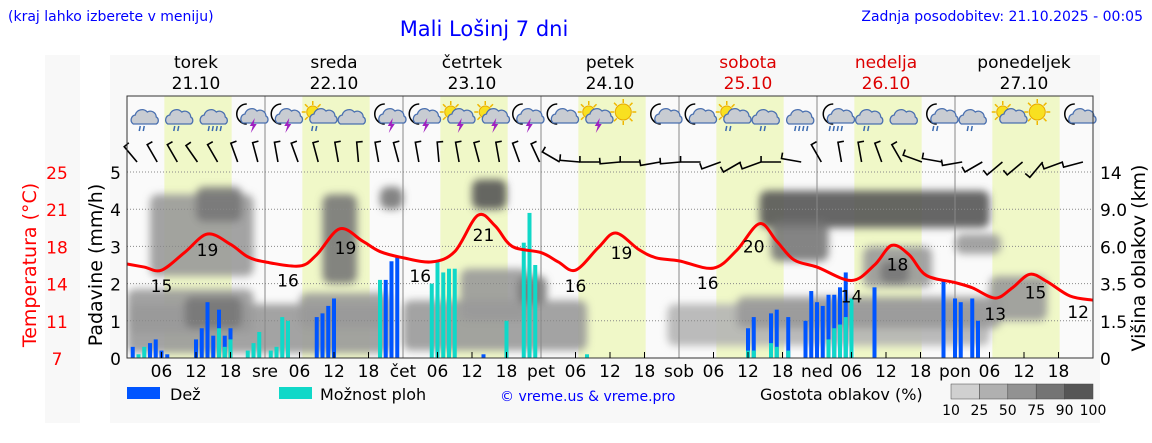 Image resolution: width=1152 pixels, height=443 pixels. I want to click on temperature-label: 15, so click(162, 287).